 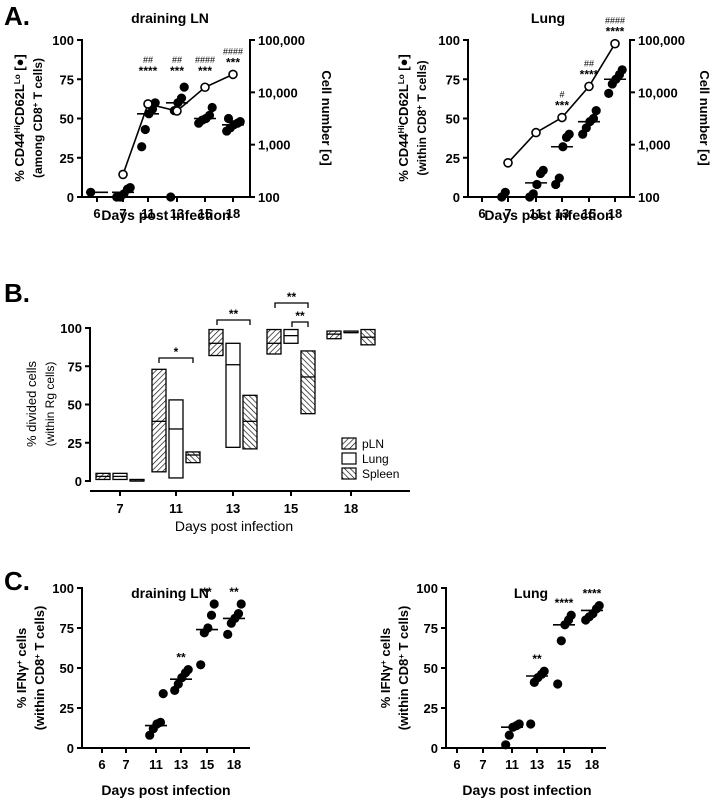 What do you see at coordinates (403, 118) in the screenshot?
I see `y-axis-title: % CD44HiCD62LLo [●]` at bounding box center [403, 118].